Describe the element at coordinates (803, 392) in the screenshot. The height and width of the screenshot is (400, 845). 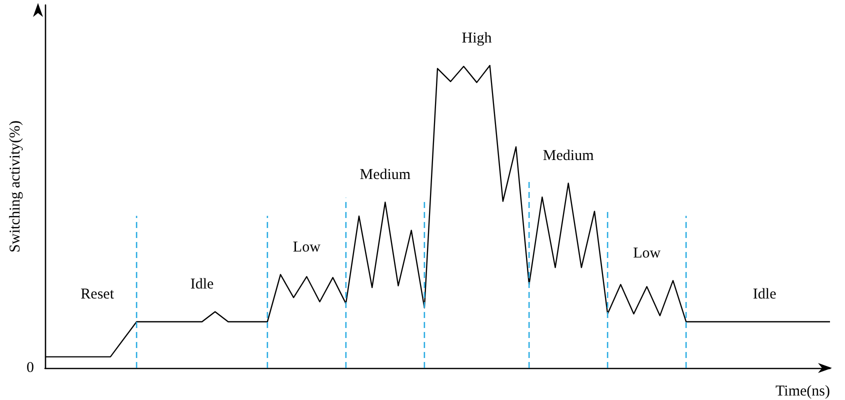
I see `x-axis-title: Time(ns)` at that location.